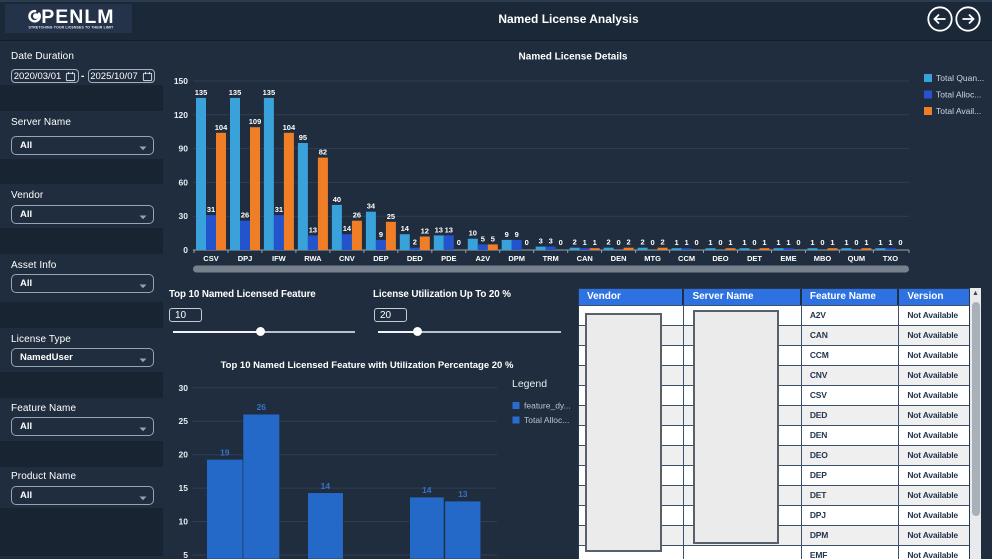 Image resolution: width=992 pixels, height=559 pixels. What do you see at coordinates (184, 182) in the screenshot?
I see `svg-text: 60` at bounding box center [184, 182].